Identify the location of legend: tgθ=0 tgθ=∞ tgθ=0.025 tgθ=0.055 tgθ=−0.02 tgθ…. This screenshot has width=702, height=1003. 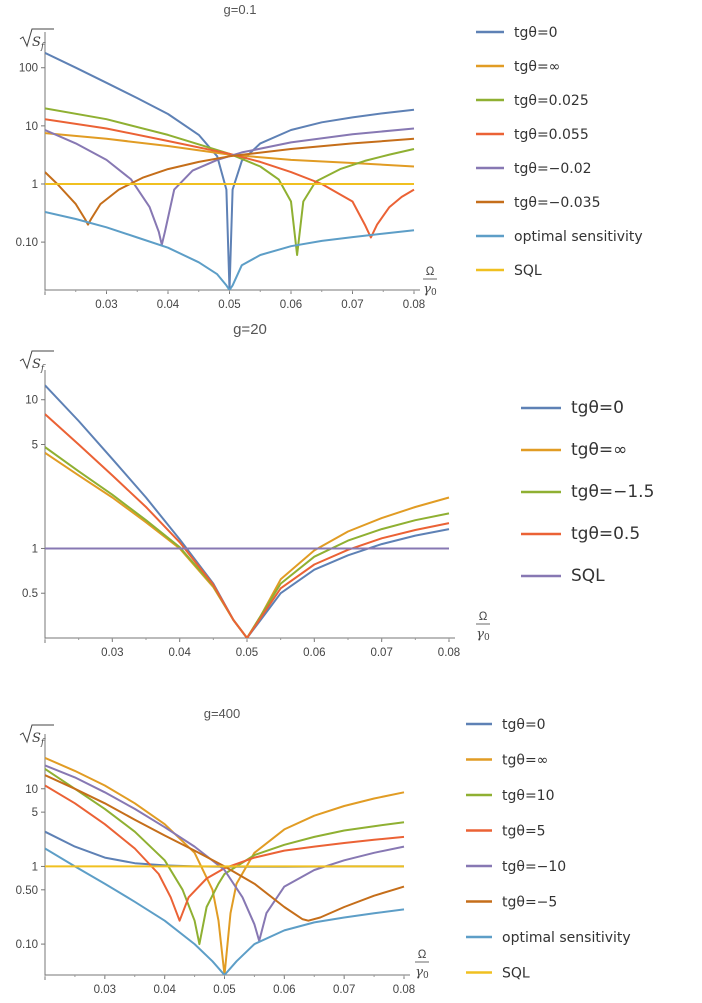
(559, 152).